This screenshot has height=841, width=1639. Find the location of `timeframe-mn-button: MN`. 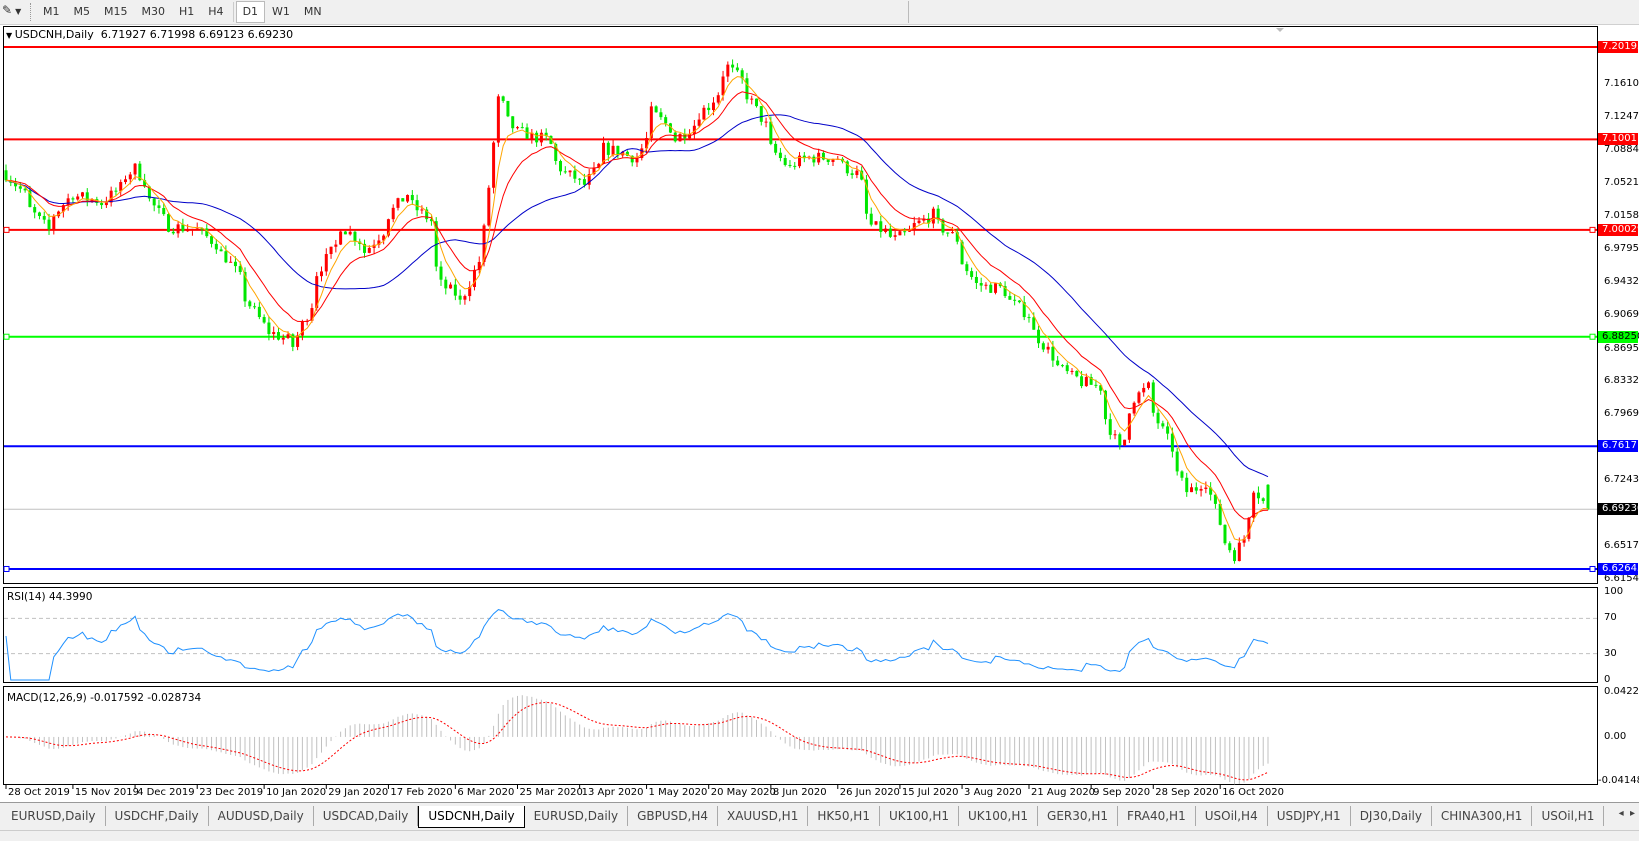

timeframe-mn-button: MN is located at coordinates (312, 11).